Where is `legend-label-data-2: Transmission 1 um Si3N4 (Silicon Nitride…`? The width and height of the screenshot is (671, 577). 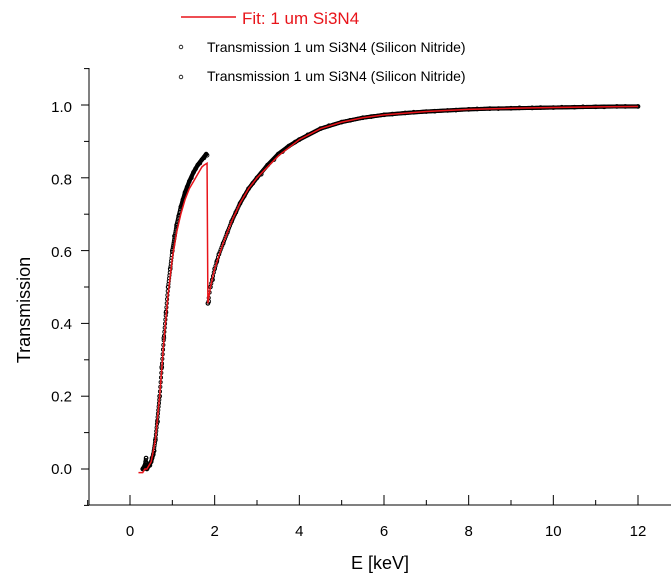 legend-label-data-2: Transmission 1 um Si3N4 (Silicon Nitride… is located at coordinates (336, 76).